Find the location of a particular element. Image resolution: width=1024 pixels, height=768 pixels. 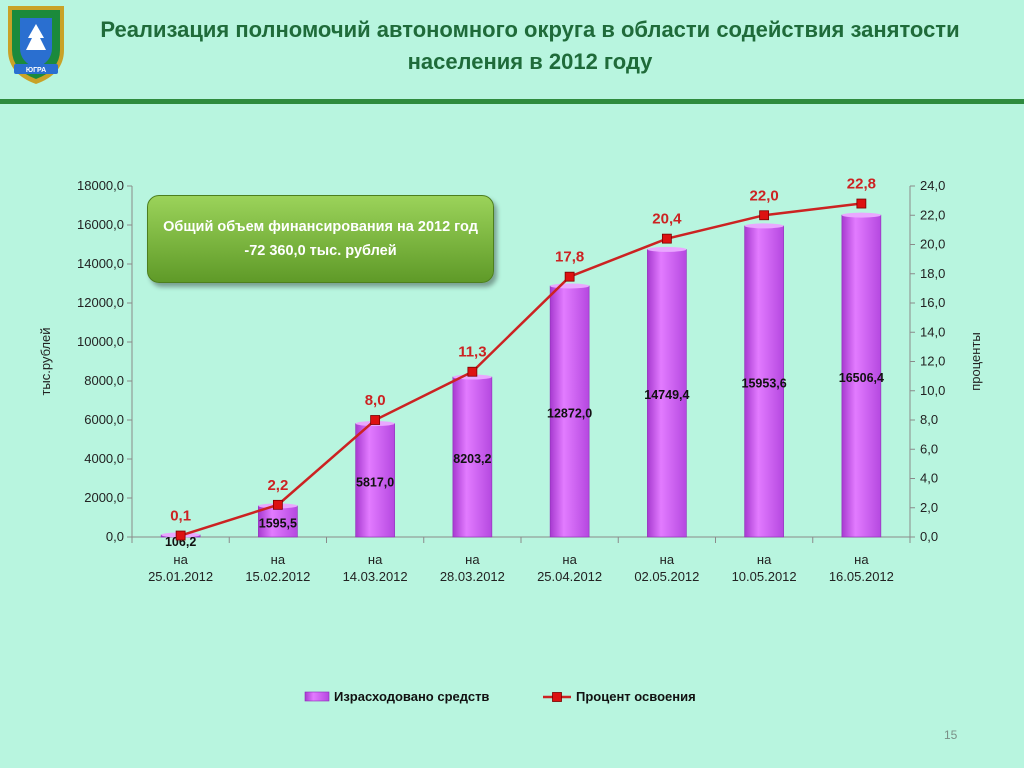

right-tick-label: 10,0 is located at coordinates (932, 390).